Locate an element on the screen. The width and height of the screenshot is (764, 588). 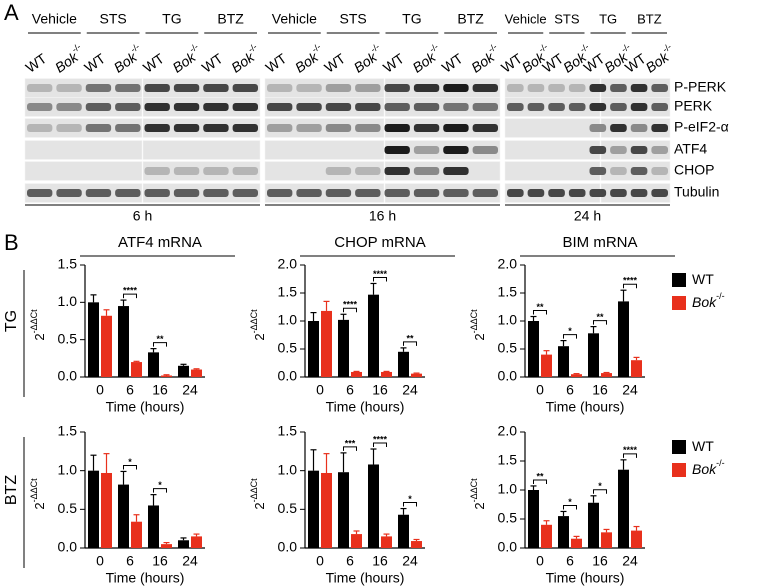
x-tick-label: 16 is located at coordinates (380, 390).